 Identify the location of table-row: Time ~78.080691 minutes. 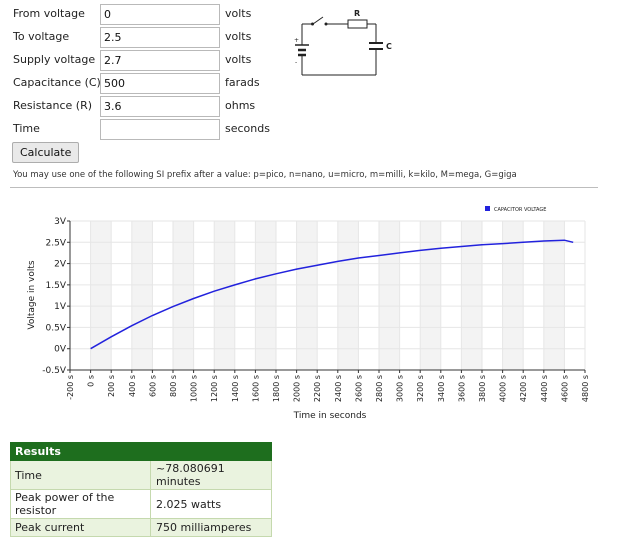
(141, 475).